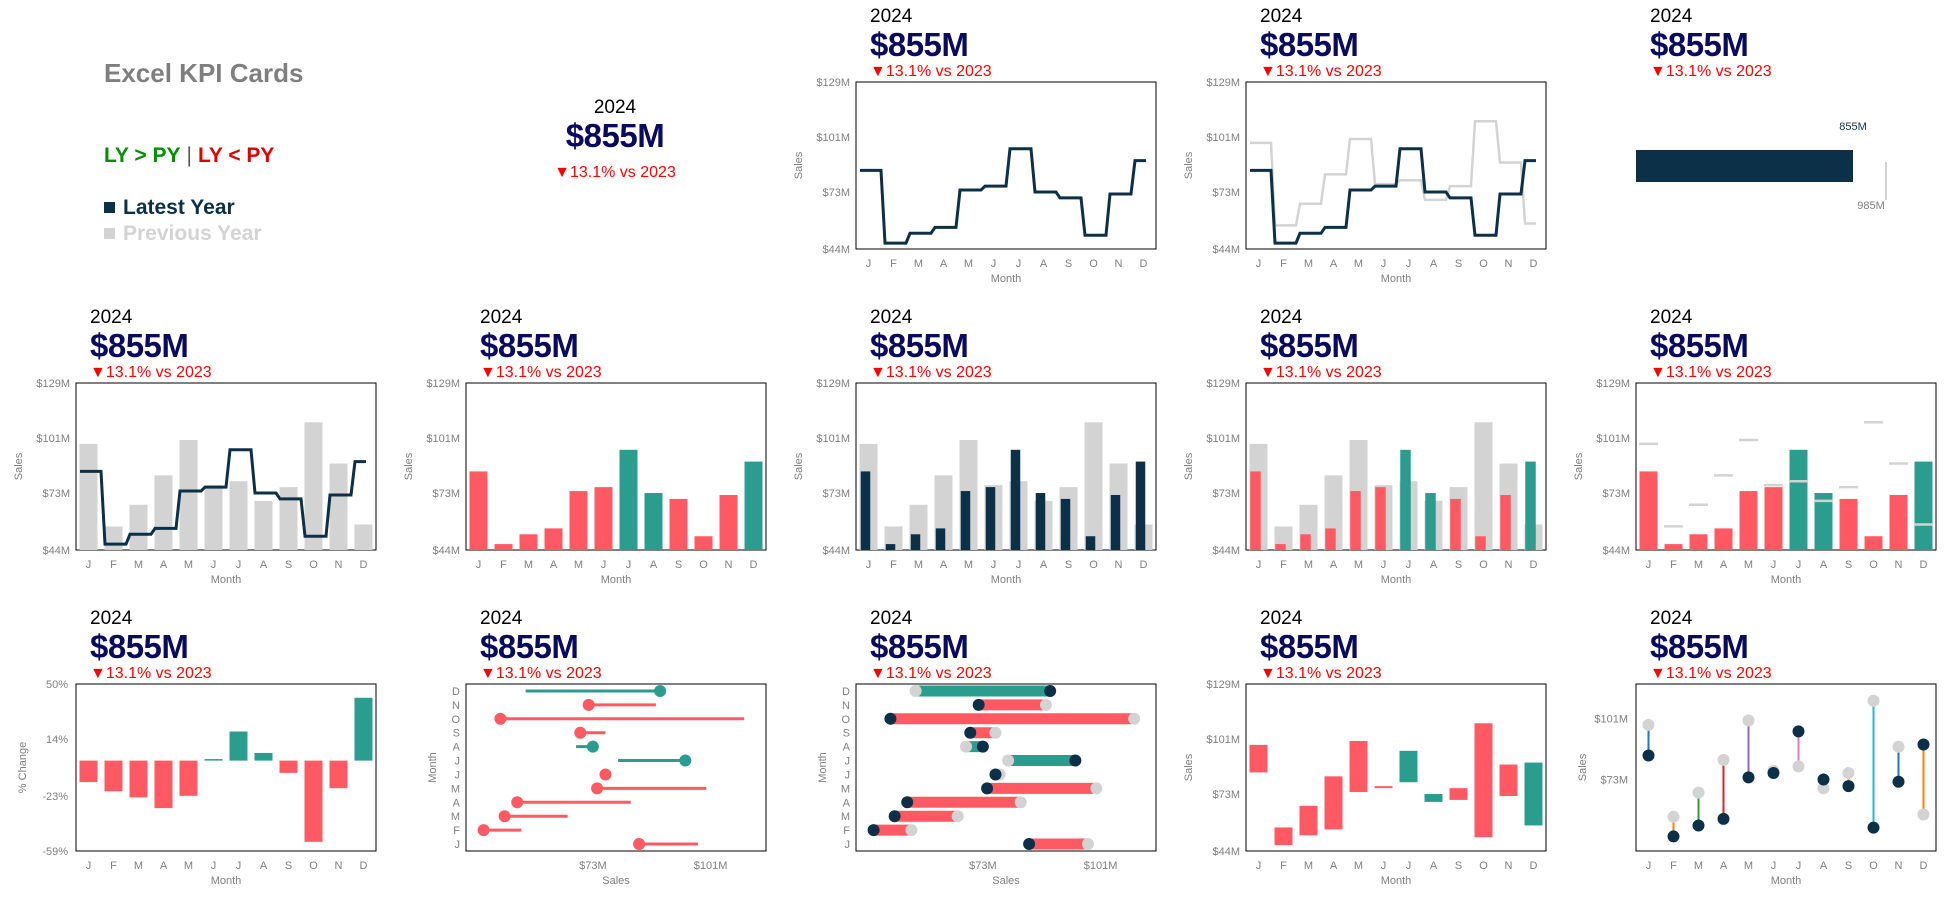  What do you see at coordinates (1761, 166) in the screenshot?
I see `chart-total-bar: 855M 985M` at bounding box center [1761, 166].